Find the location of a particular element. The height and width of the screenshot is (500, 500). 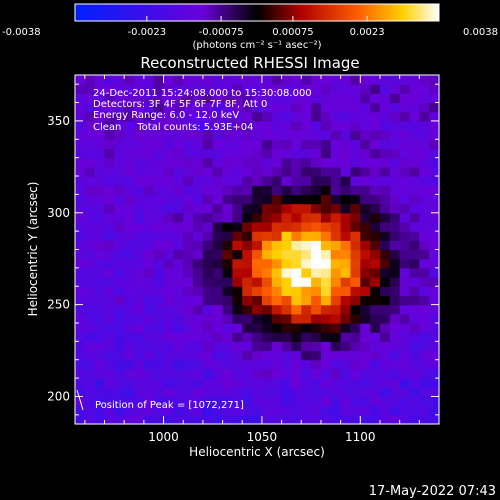

colorbar-tick-label: 0.0023 is located at coordinates (367, 32).